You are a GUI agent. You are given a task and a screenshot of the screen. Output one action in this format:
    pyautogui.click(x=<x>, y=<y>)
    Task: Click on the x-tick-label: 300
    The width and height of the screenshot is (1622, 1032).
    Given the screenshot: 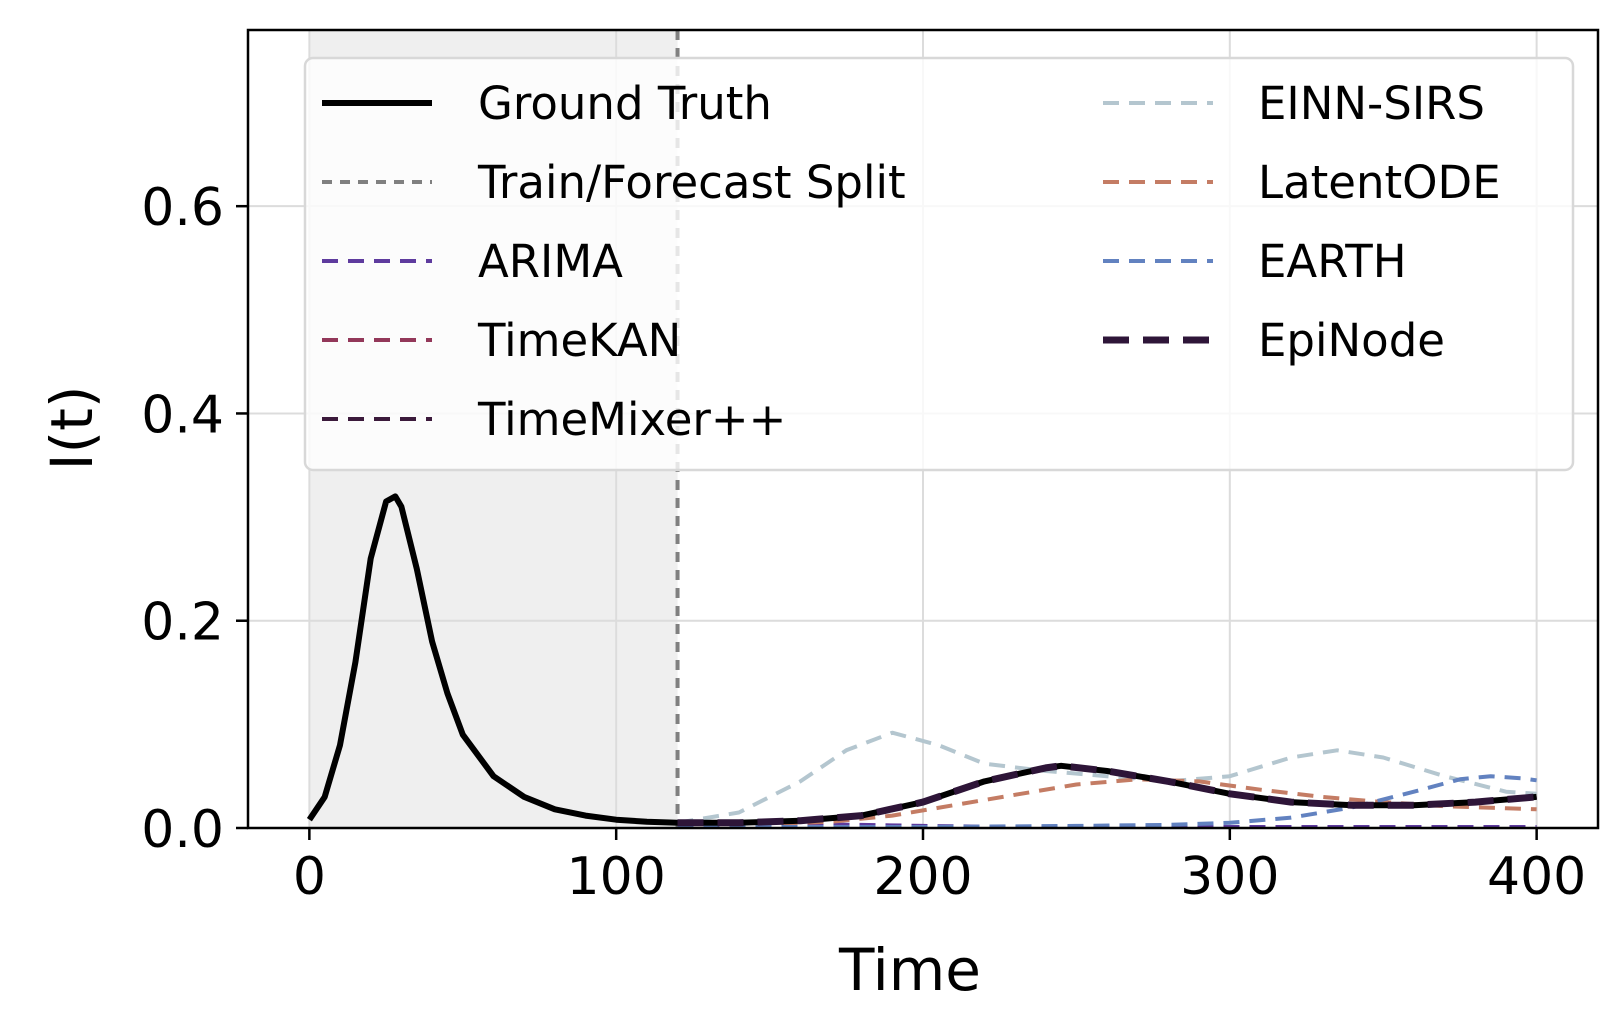 What is the action you would take?
    pyautogui.click(x=1229, y=877)
    